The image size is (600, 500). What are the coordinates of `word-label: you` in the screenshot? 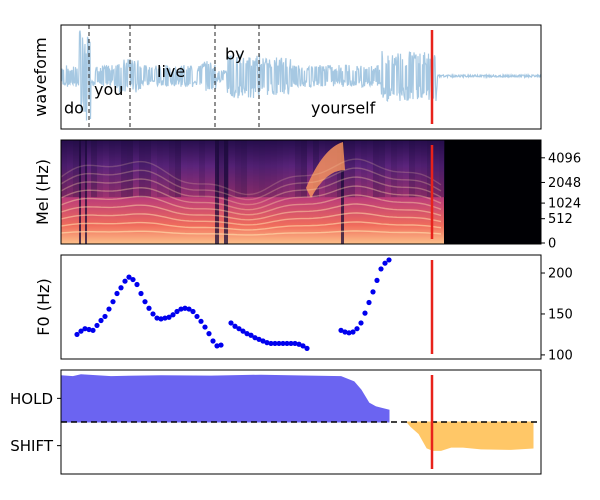 It's located at (108, 89).